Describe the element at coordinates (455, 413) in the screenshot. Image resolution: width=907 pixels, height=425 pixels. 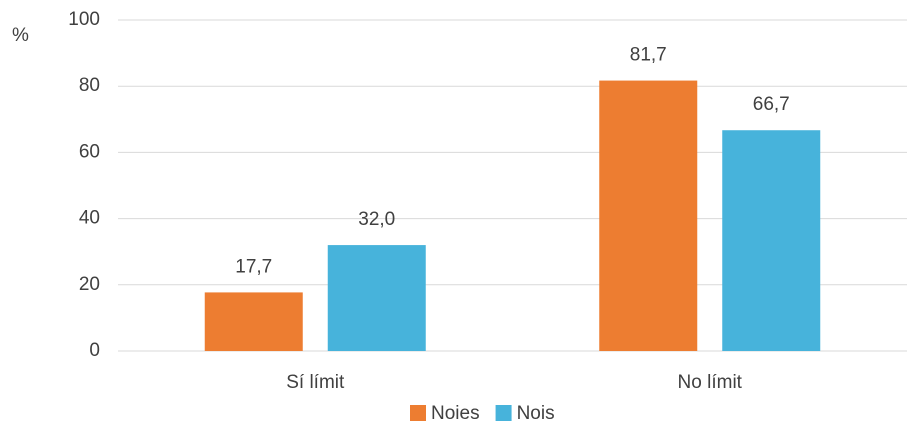
I see `legend-label: Noies` at that location.